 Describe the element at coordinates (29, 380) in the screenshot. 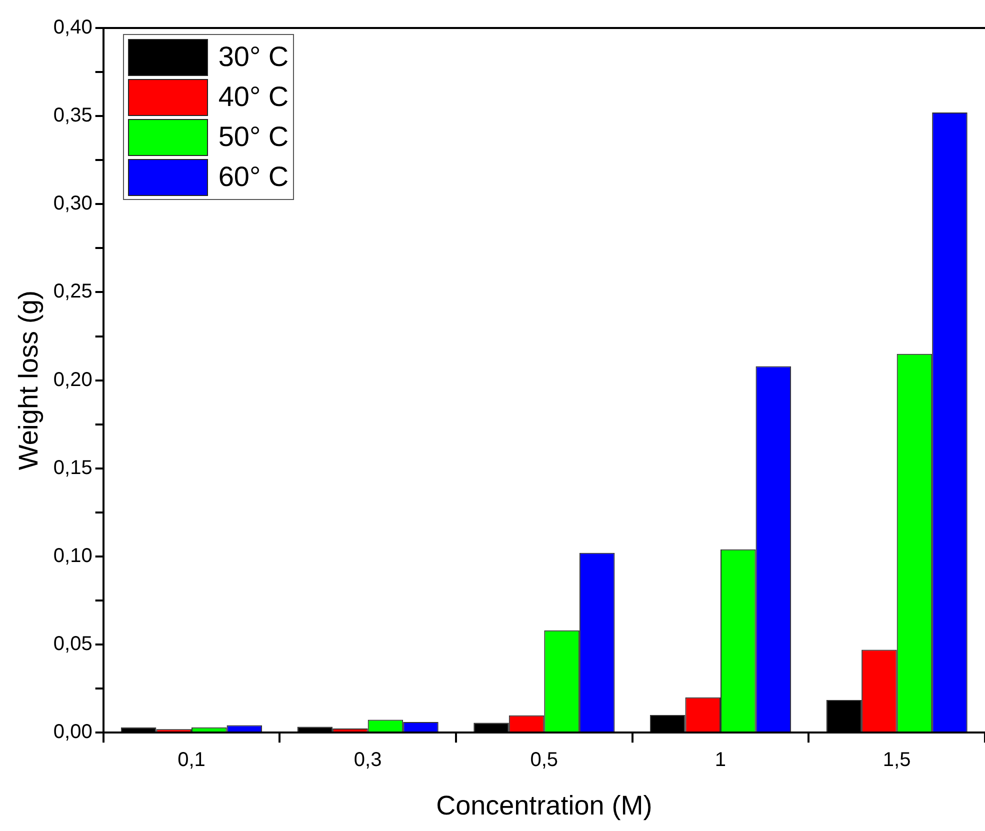

I see `y-axis-title: Weight loss (g)` at that location.